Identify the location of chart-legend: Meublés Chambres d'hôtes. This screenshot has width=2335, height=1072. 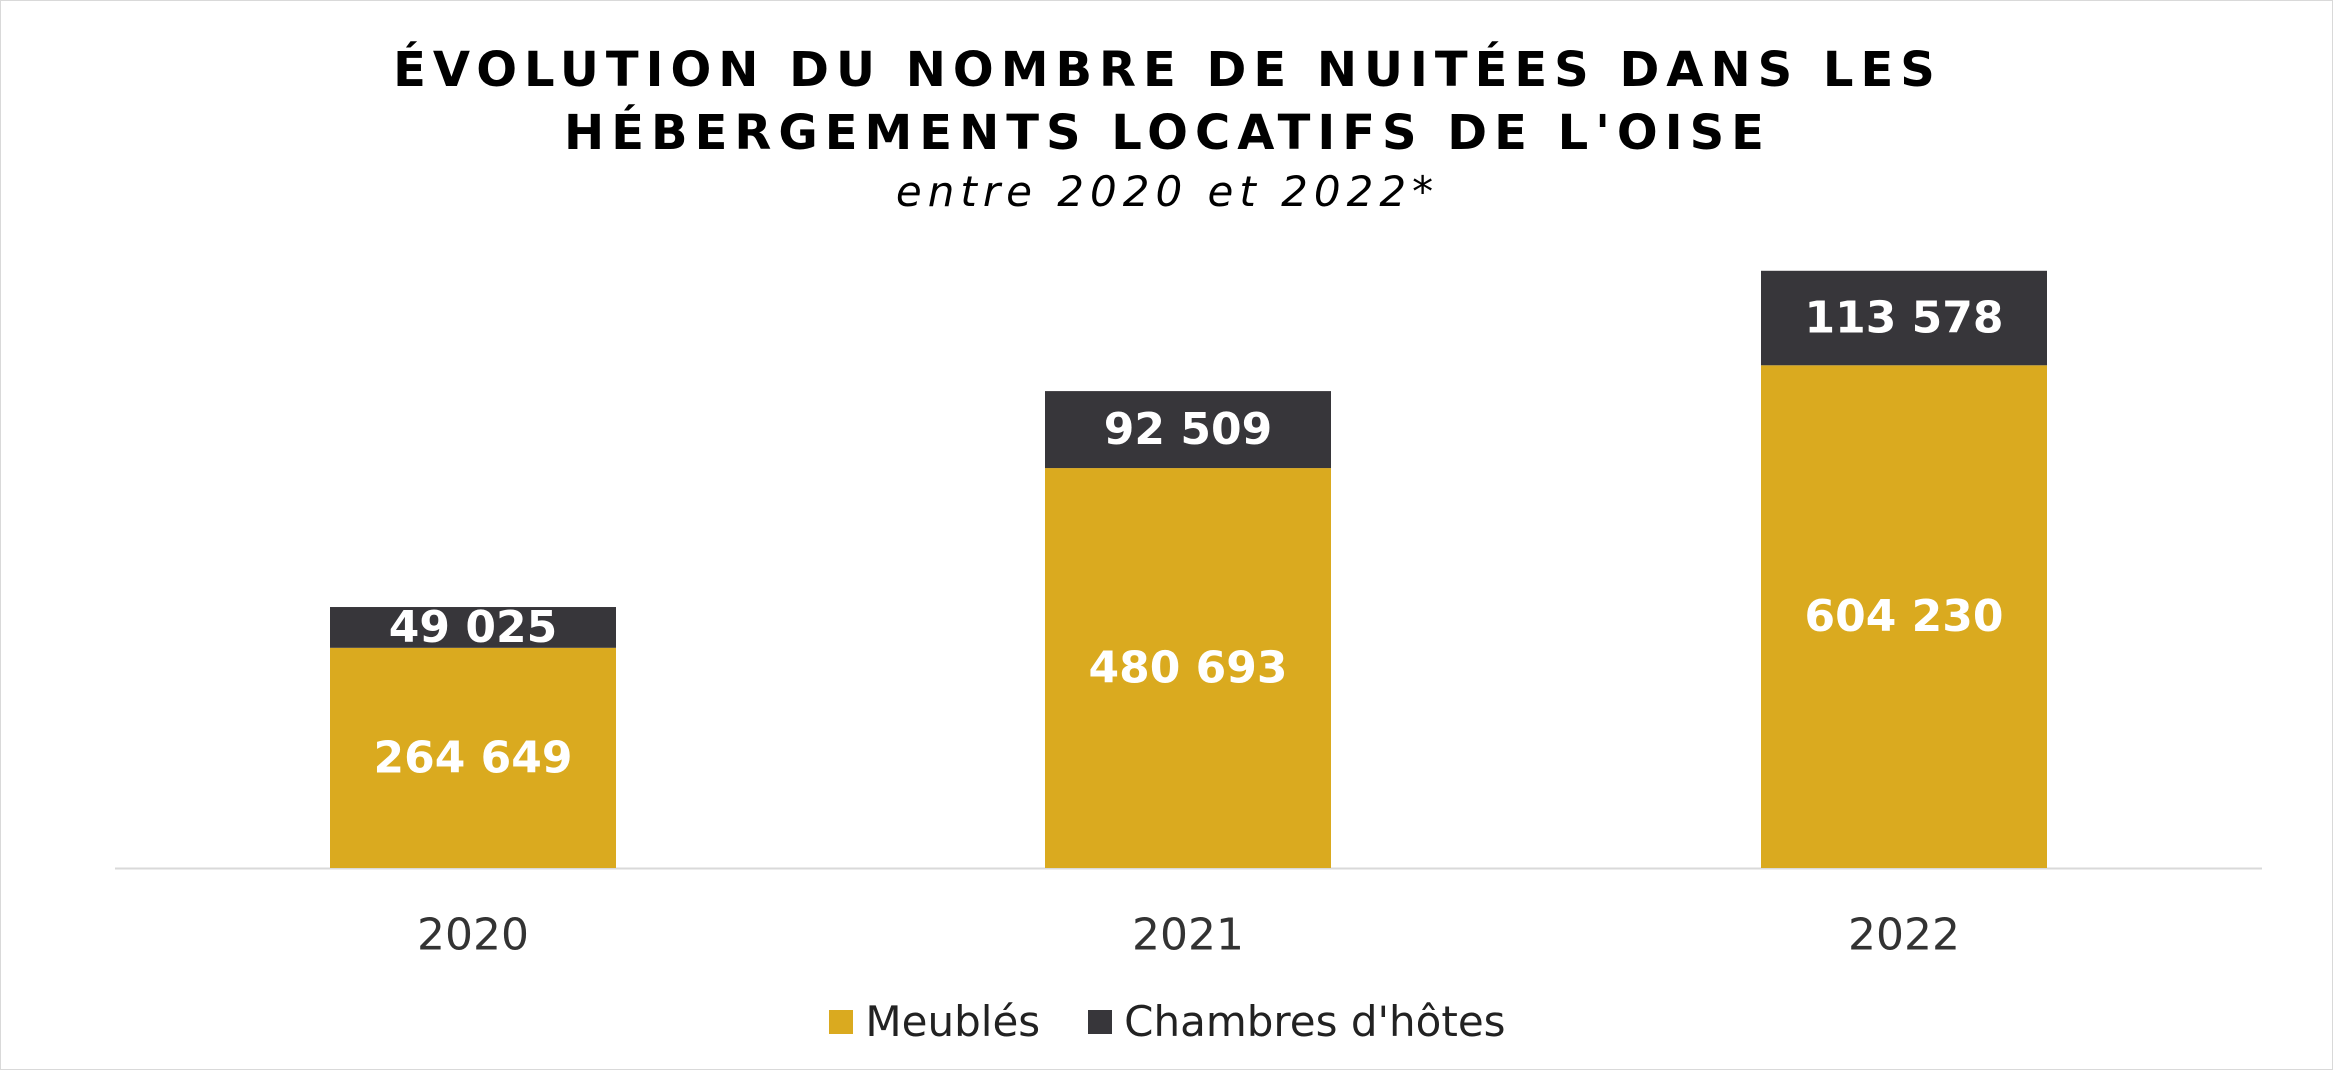
(1167, 1021).